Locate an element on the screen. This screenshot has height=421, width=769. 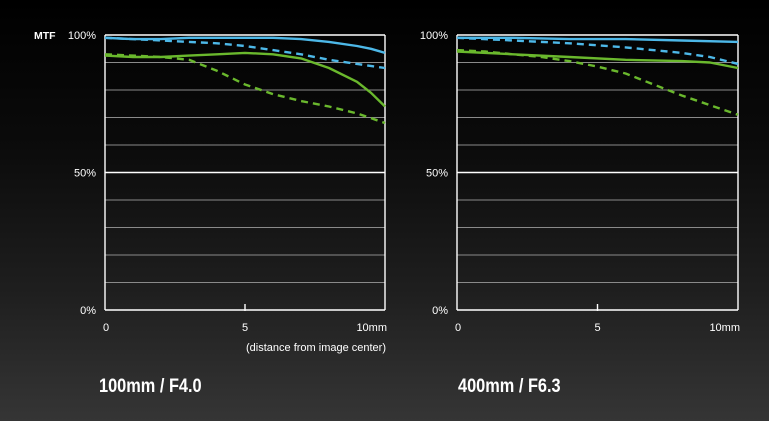
series-line-blue-solid is located at coordinates (598, 40).